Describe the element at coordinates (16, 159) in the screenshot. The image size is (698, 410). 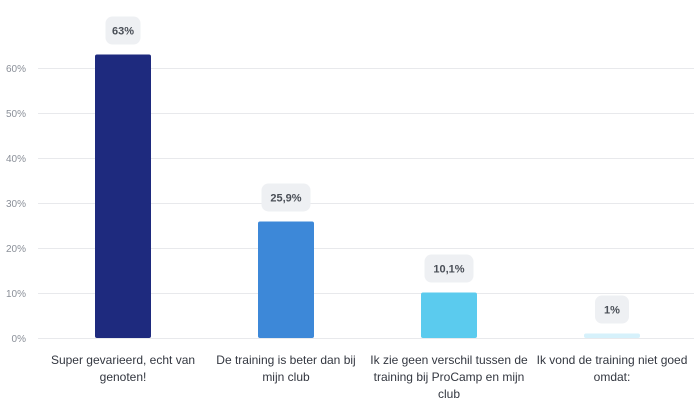
I see `y-tick-label: 40%` at that location.